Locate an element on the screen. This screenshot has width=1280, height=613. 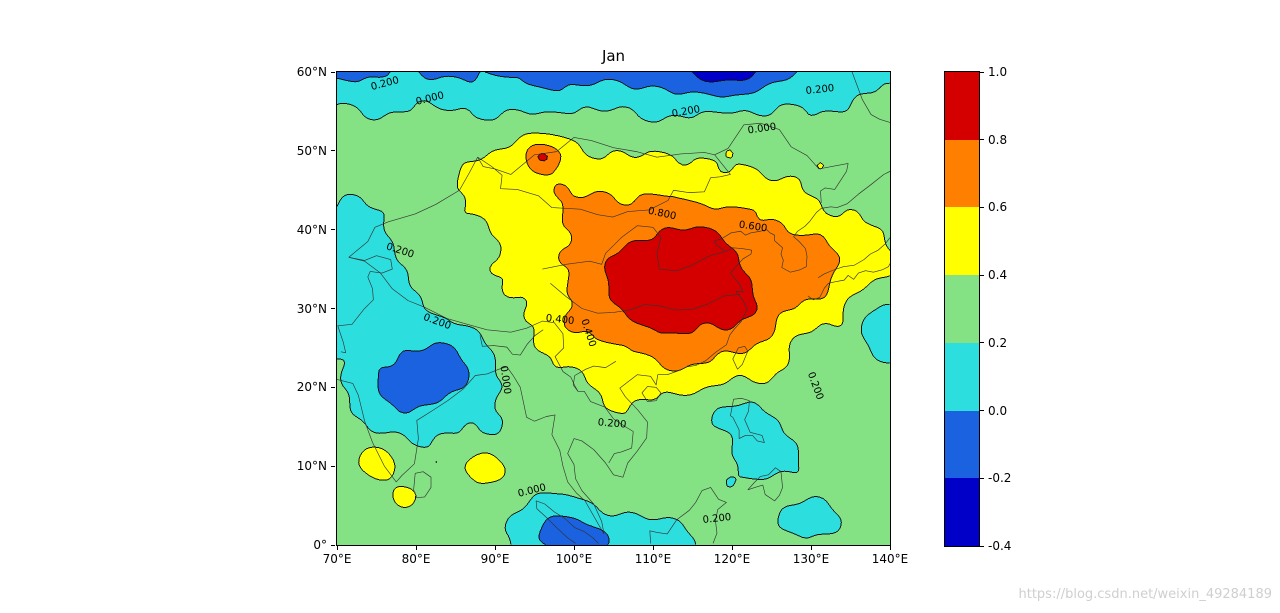
colorbar-tick-label: 0.4 is located at coordinates (998, 275).